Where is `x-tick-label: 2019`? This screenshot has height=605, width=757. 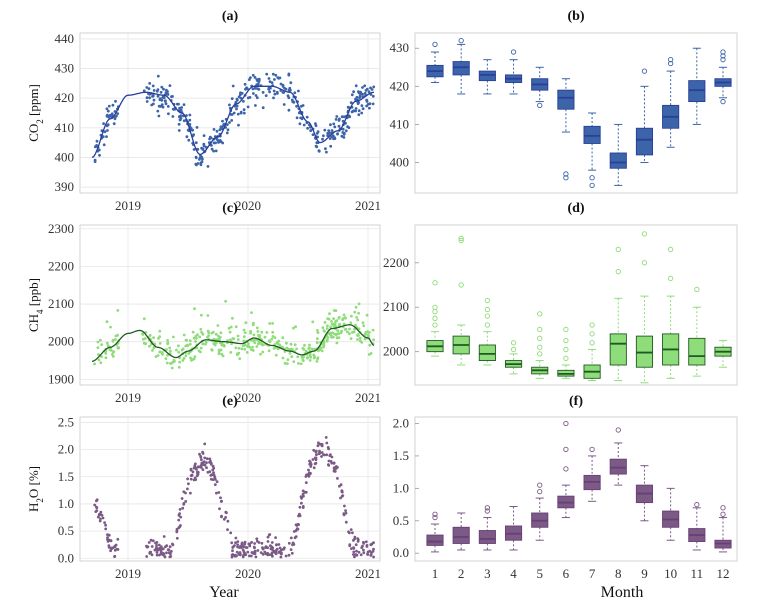
x-tick-label: 2019 is located at coordinates (128, 573).